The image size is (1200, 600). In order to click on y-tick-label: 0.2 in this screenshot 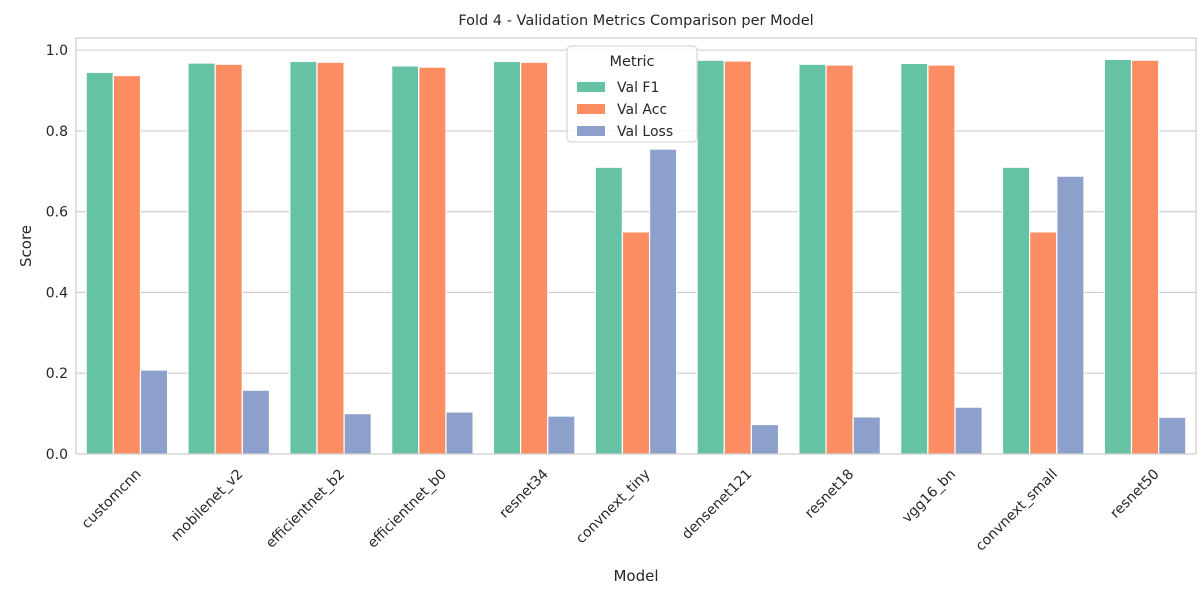, I will do `click(57, 374)`.